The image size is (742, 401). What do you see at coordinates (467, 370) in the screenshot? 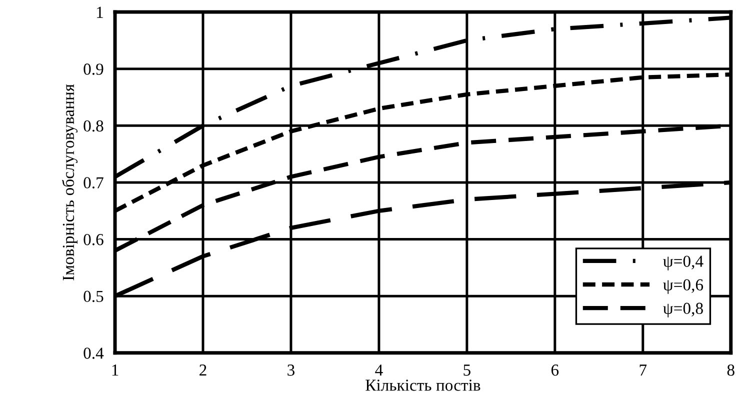
I see `x-tick-label: 5` at bounding box center [467, 370].